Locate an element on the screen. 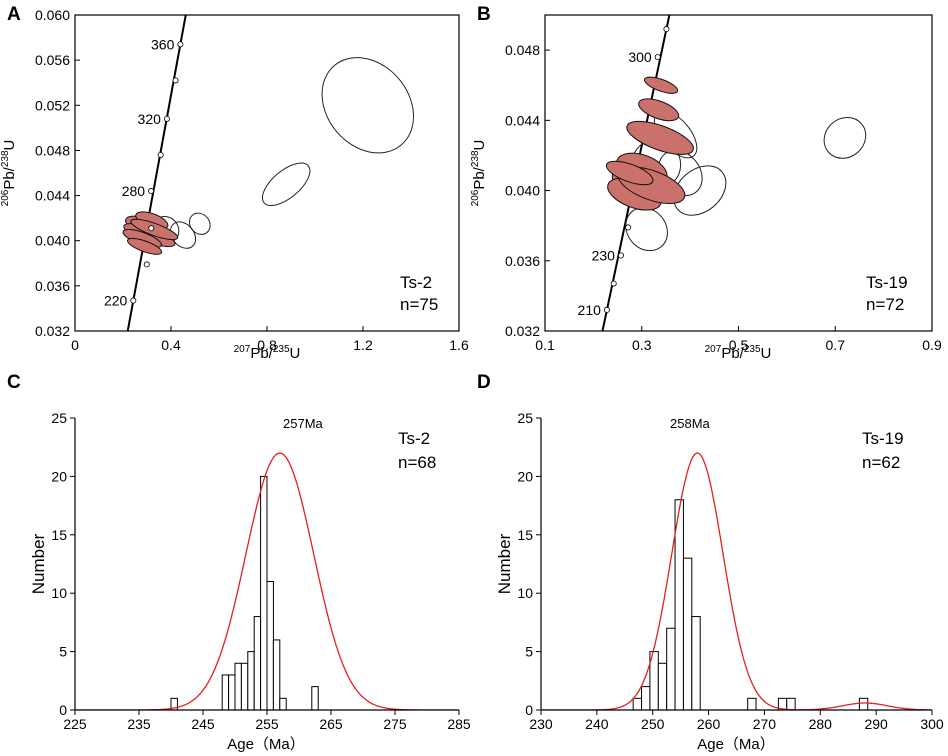 This screenshot has height=756, width=948. y-tick-label: 0.056 is located at coordinates (52, 60).